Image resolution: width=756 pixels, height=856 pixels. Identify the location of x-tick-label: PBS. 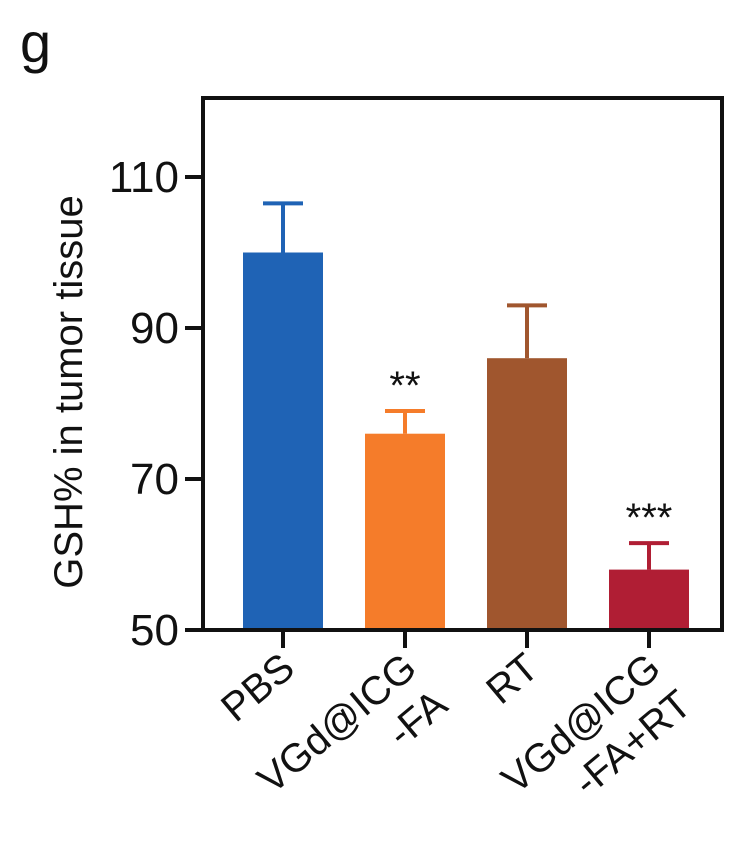
(258, 687).